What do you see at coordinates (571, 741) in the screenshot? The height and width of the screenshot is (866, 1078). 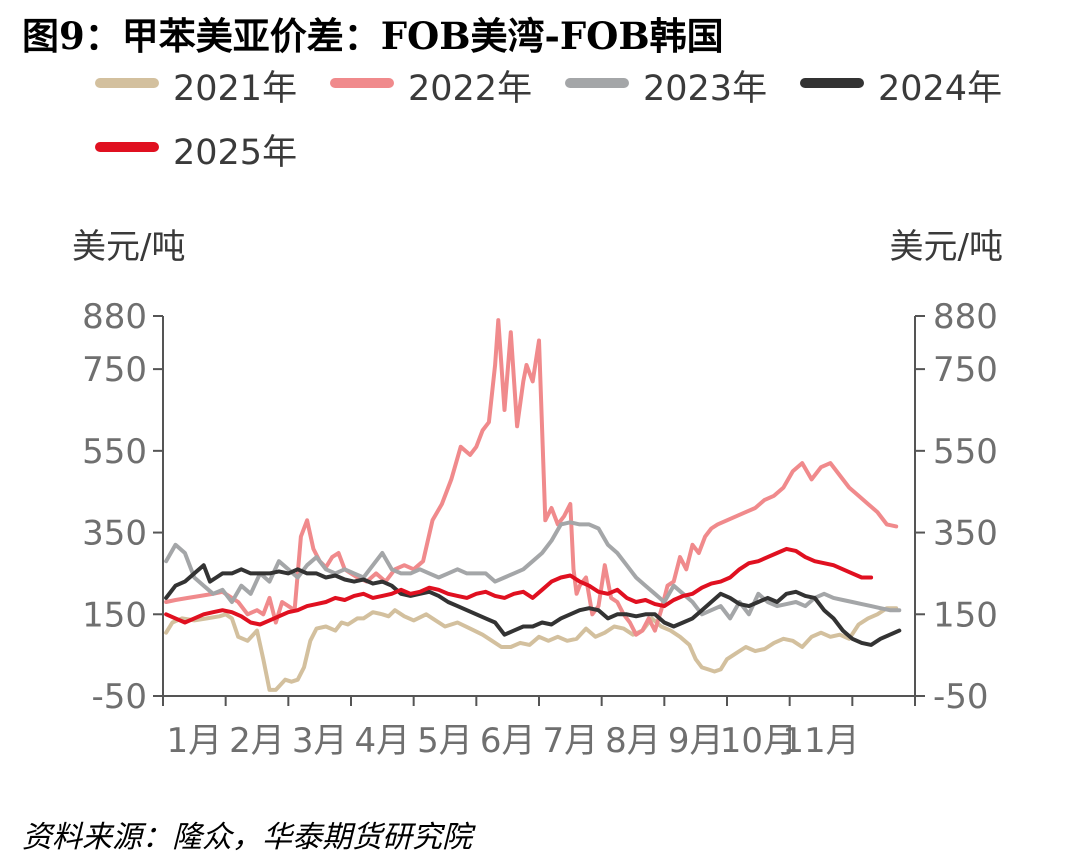 I see `x-tick-label: 7月` at bounding box center [571, 741].